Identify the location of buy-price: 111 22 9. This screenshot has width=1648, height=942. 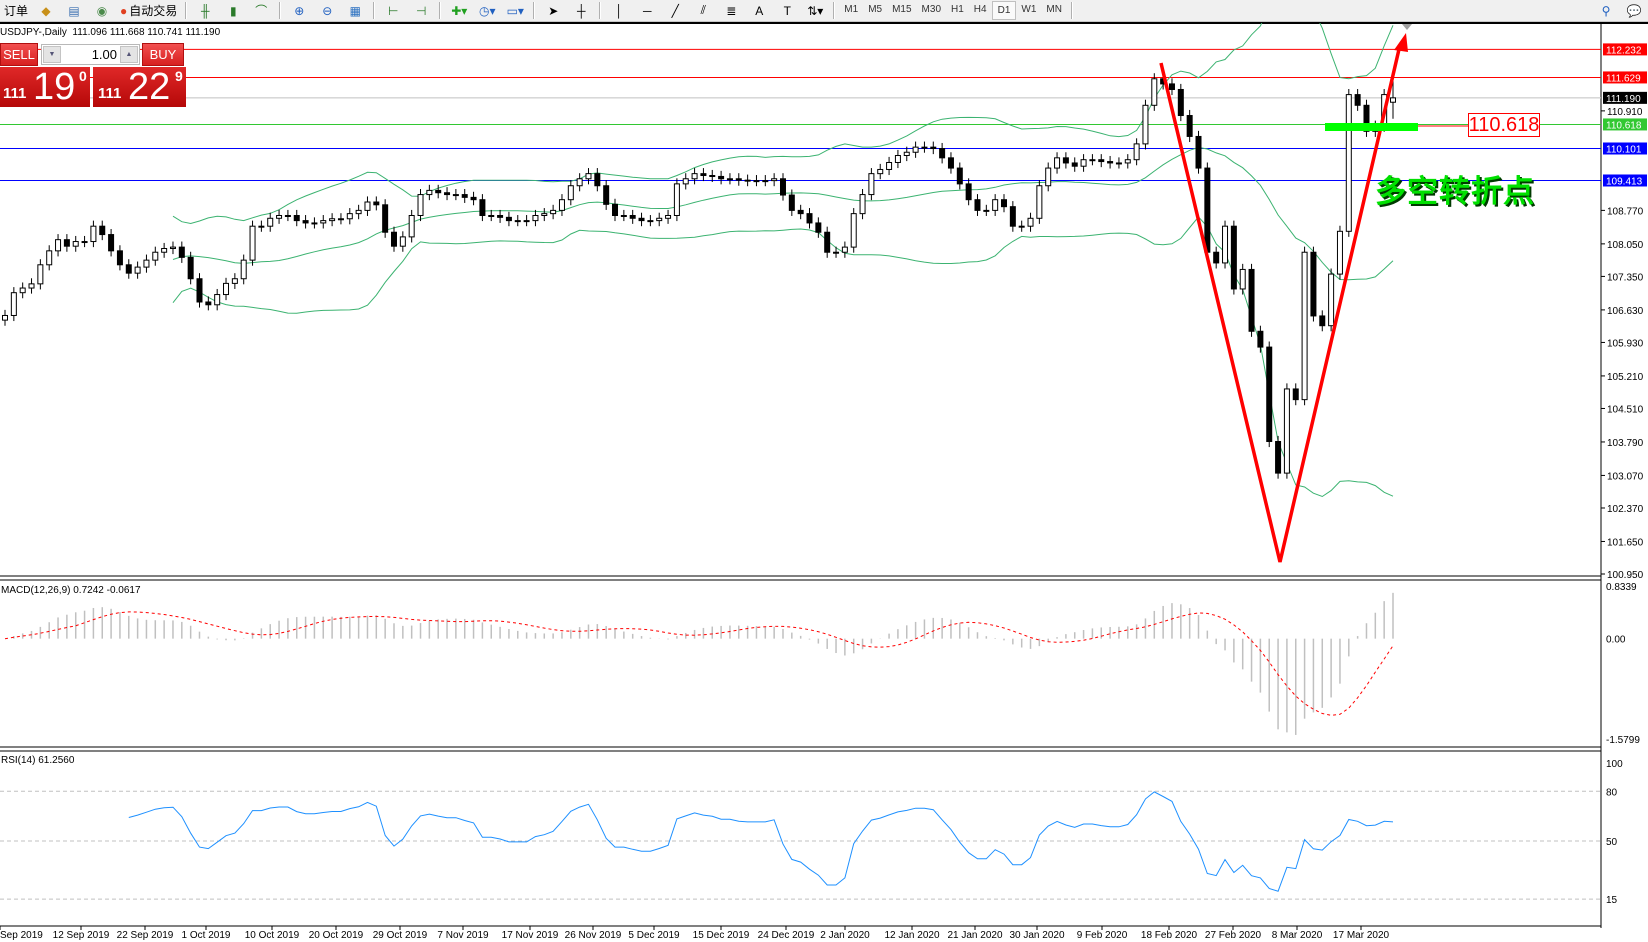
(139, 87).